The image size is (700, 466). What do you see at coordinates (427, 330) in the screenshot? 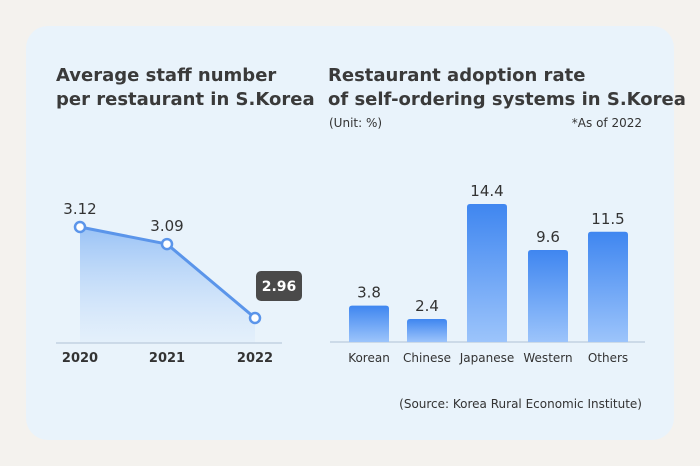
I see `bar-chinese` at bounding box center [427, 330].